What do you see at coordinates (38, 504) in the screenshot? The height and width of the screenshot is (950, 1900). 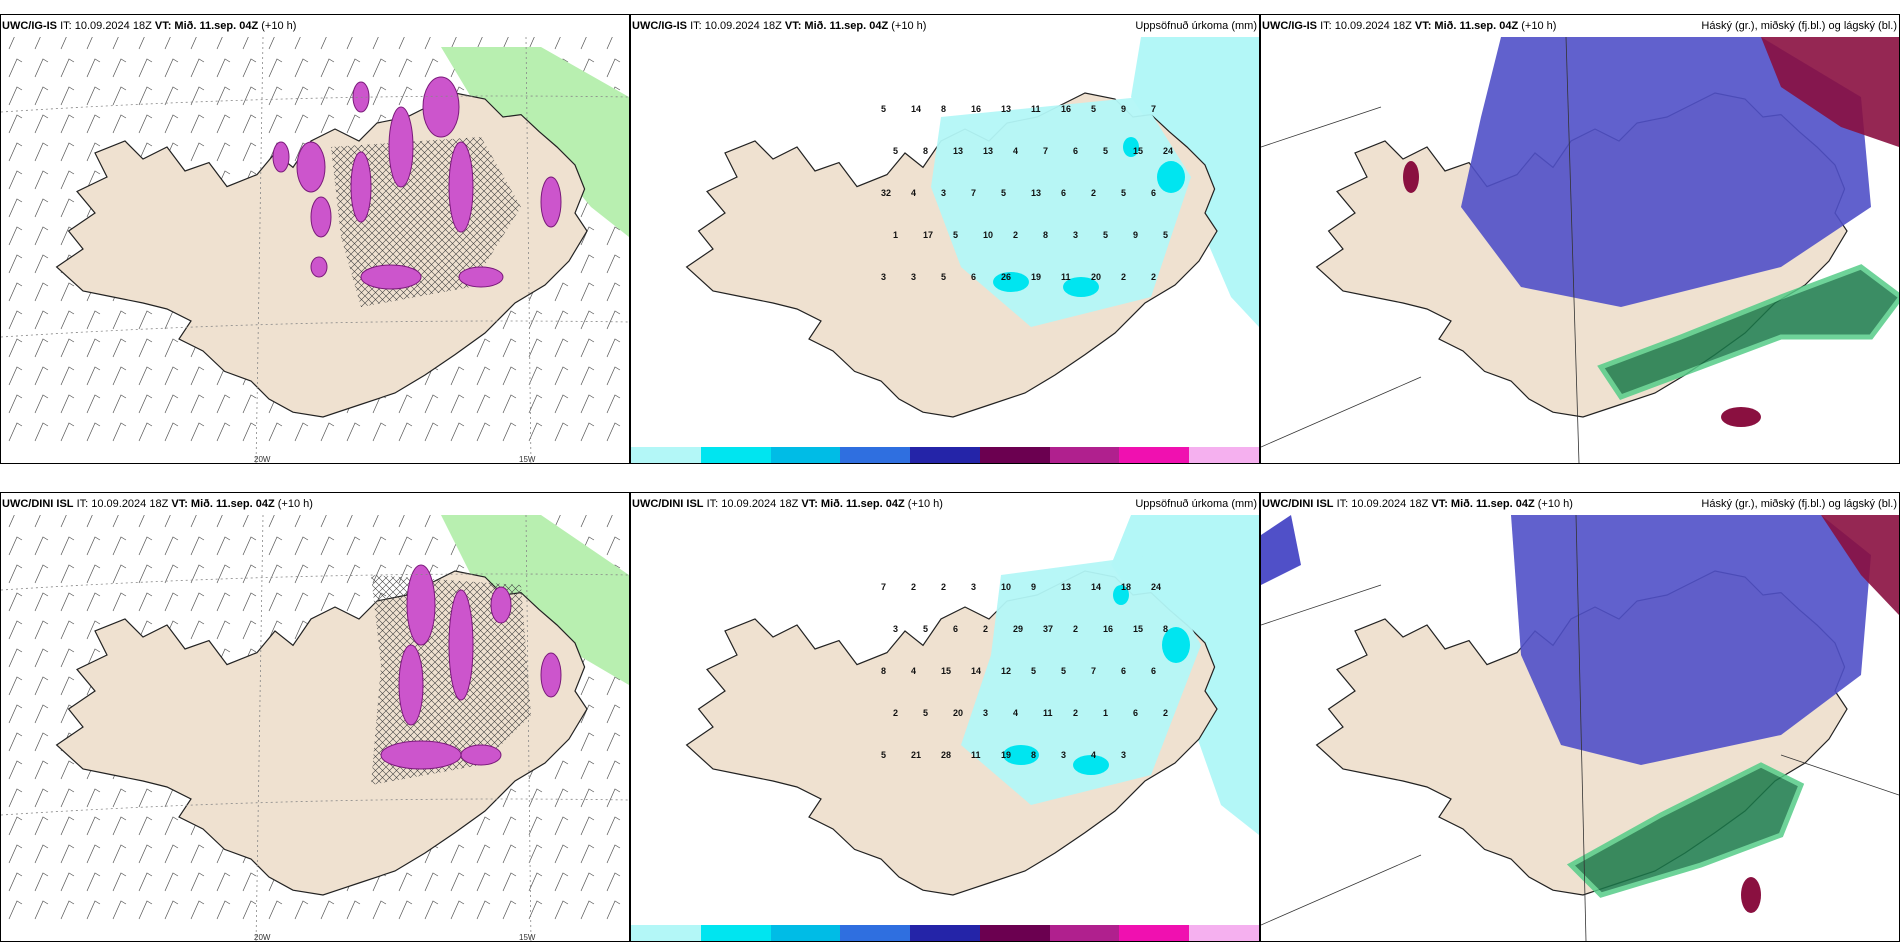 I see `model-name: UWC/DINI ISL` at bounding box center [38, 504].